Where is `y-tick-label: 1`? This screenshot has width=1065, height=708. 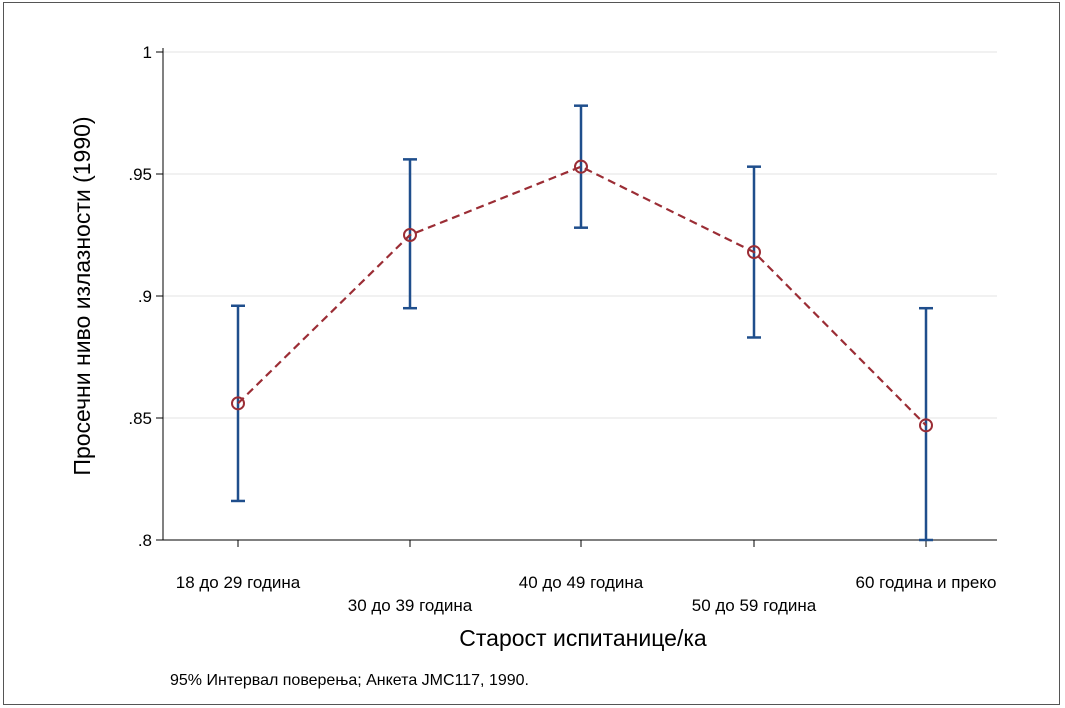 y-tick-label: 1 is located at coordinates (147, 52).